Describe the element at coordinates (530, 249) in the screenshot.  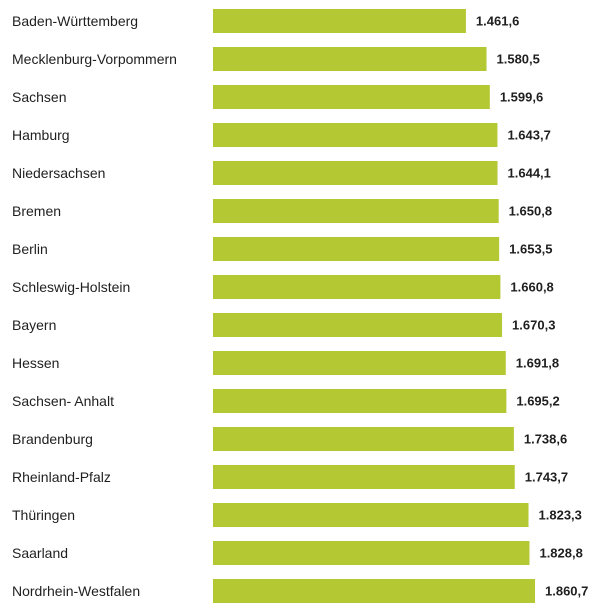
I see `value-label: 1.653,5` at that location.